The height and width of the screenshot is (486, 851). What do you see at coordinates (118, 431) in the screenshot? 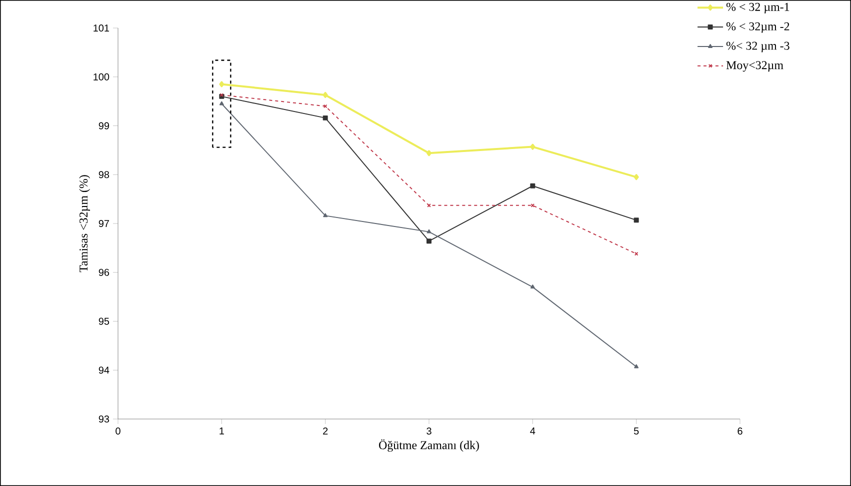
I see `x-tick-label: 0` at bounding box center [118, 431].